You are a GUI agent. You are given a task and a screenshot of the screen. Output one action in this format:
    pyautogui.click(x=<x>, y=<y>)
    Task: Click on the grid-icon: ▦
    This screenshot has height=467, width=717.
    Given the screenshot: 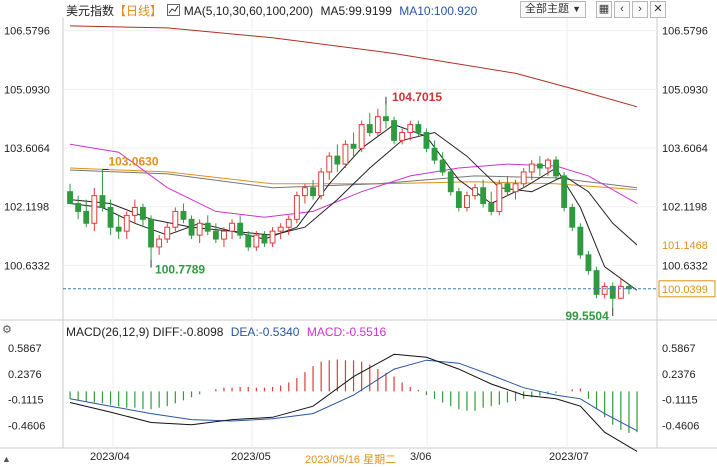 What is the action you would take?
    pyautogui.click(x=604, y=9)
    